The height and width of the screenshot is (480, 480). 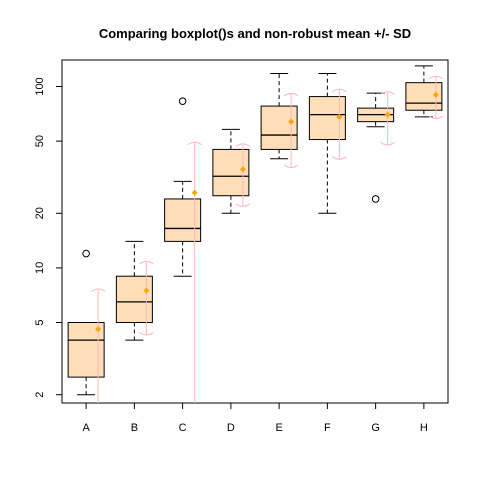 What do you see at coordinates (424, 91) in the screenshot?
I see `box-group-h` at bounding box center [424, 91].